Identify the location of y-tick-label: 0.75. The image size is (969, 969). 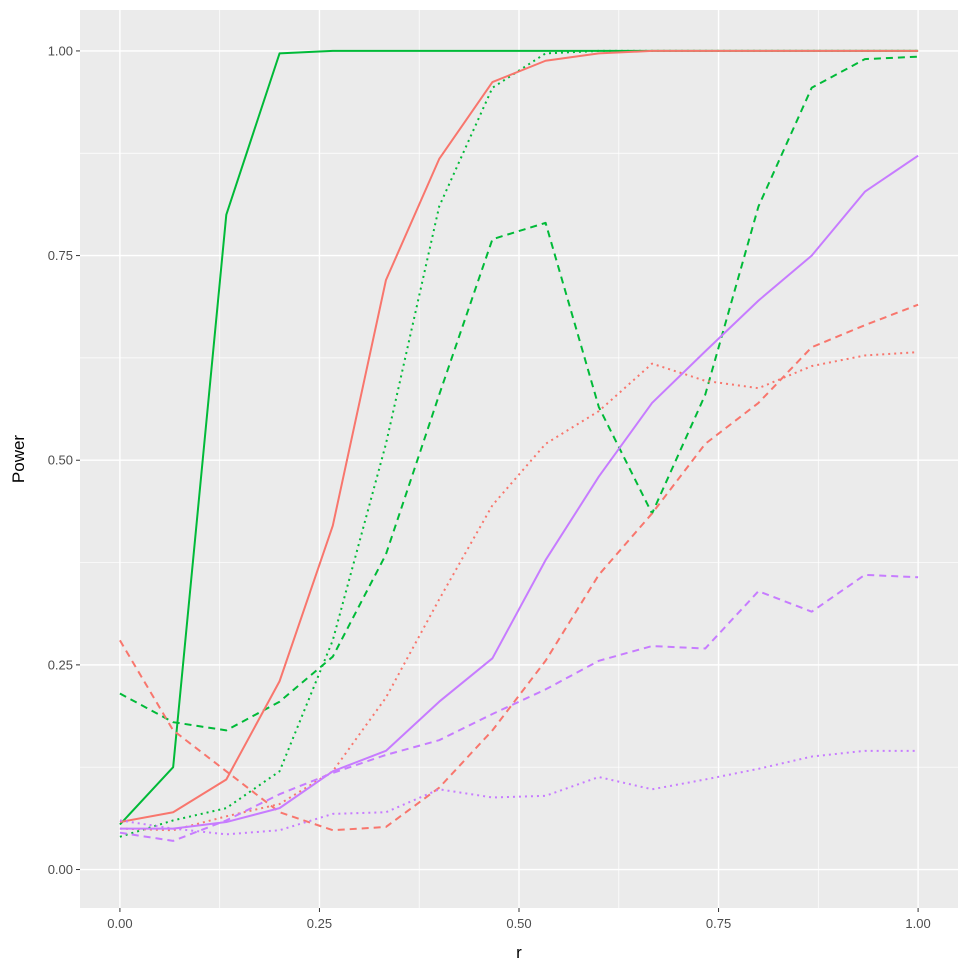
(60, 255).